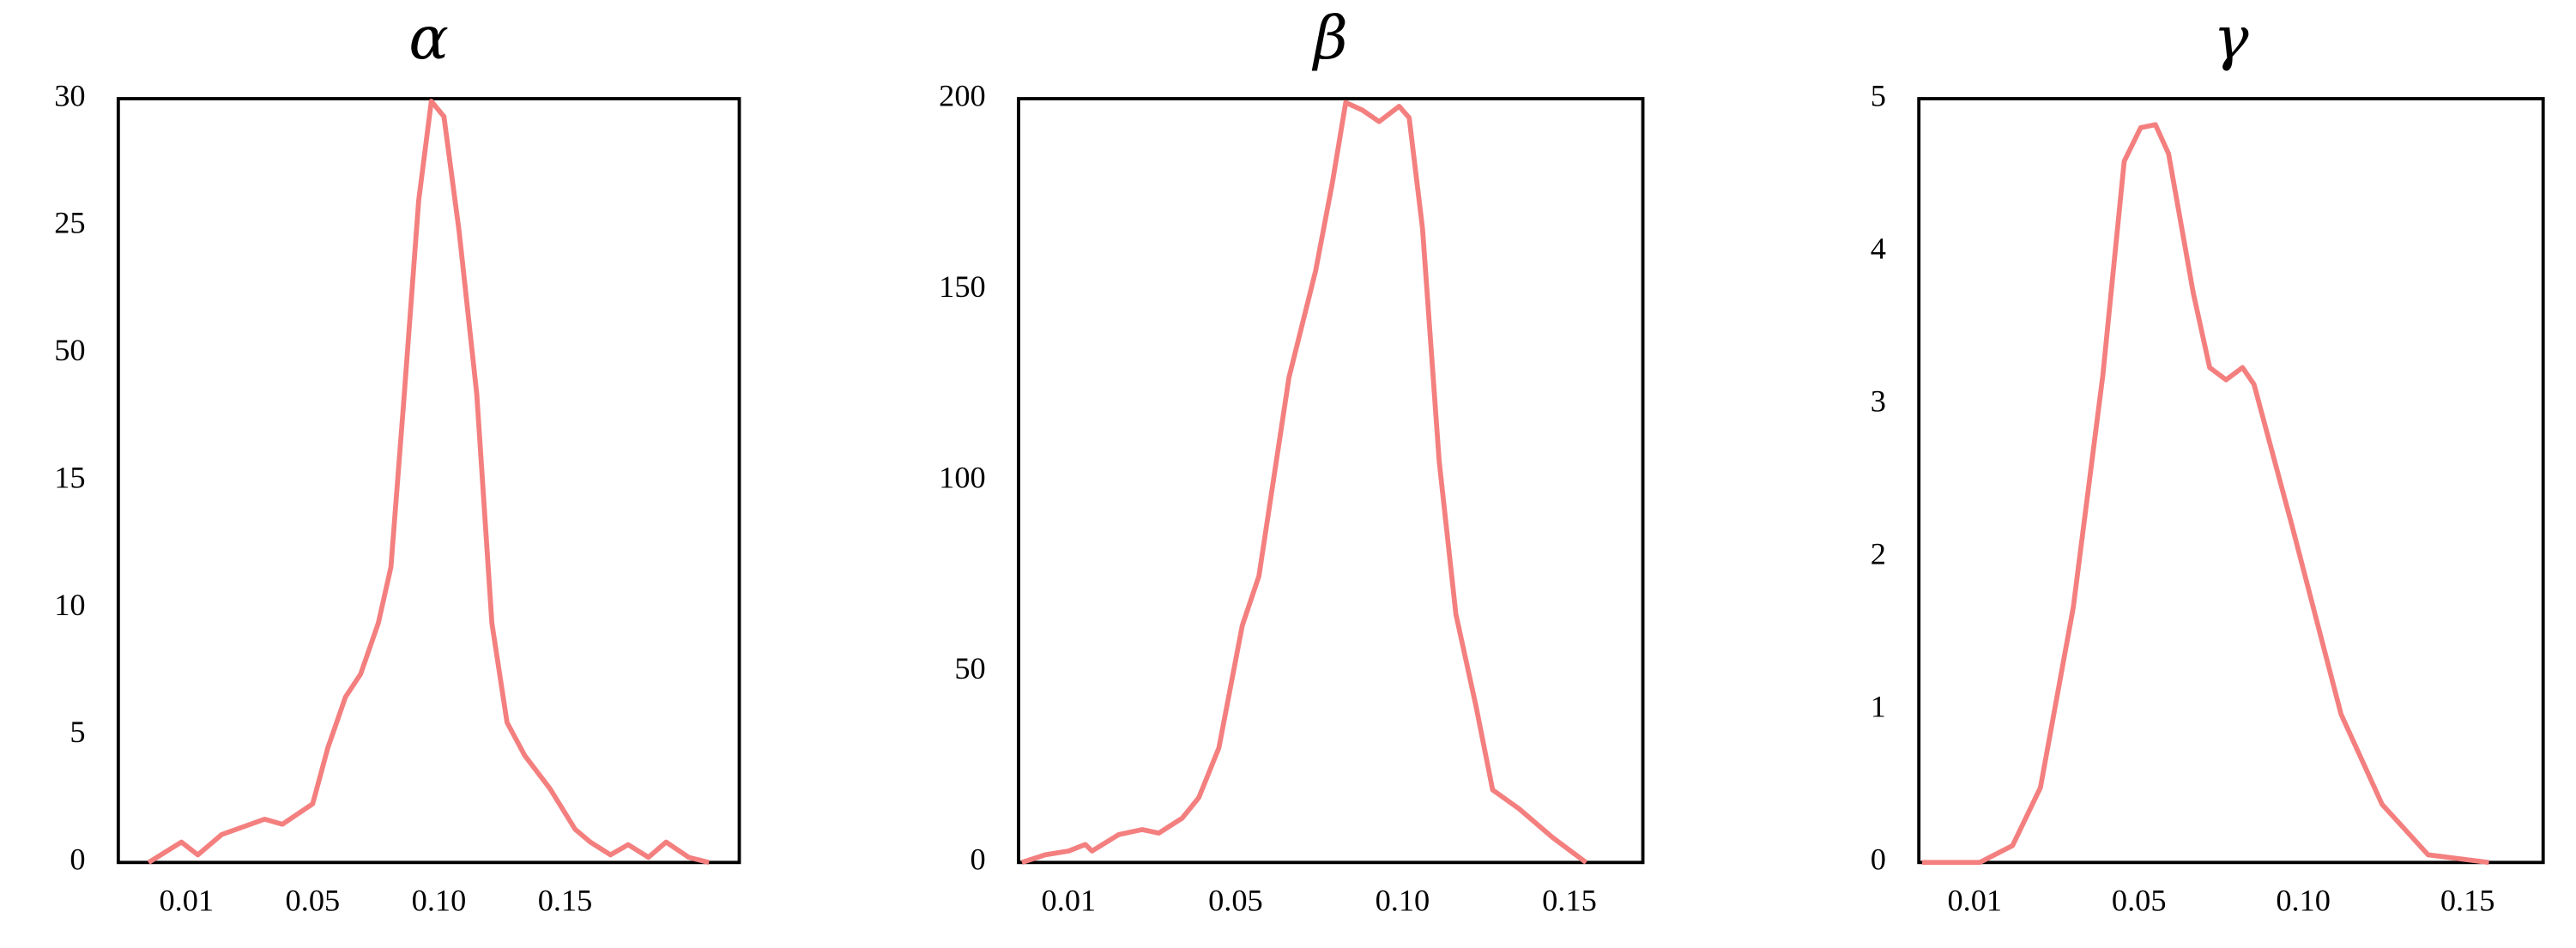  I want to click on y-tick-label: 1, so click(1878, 707).